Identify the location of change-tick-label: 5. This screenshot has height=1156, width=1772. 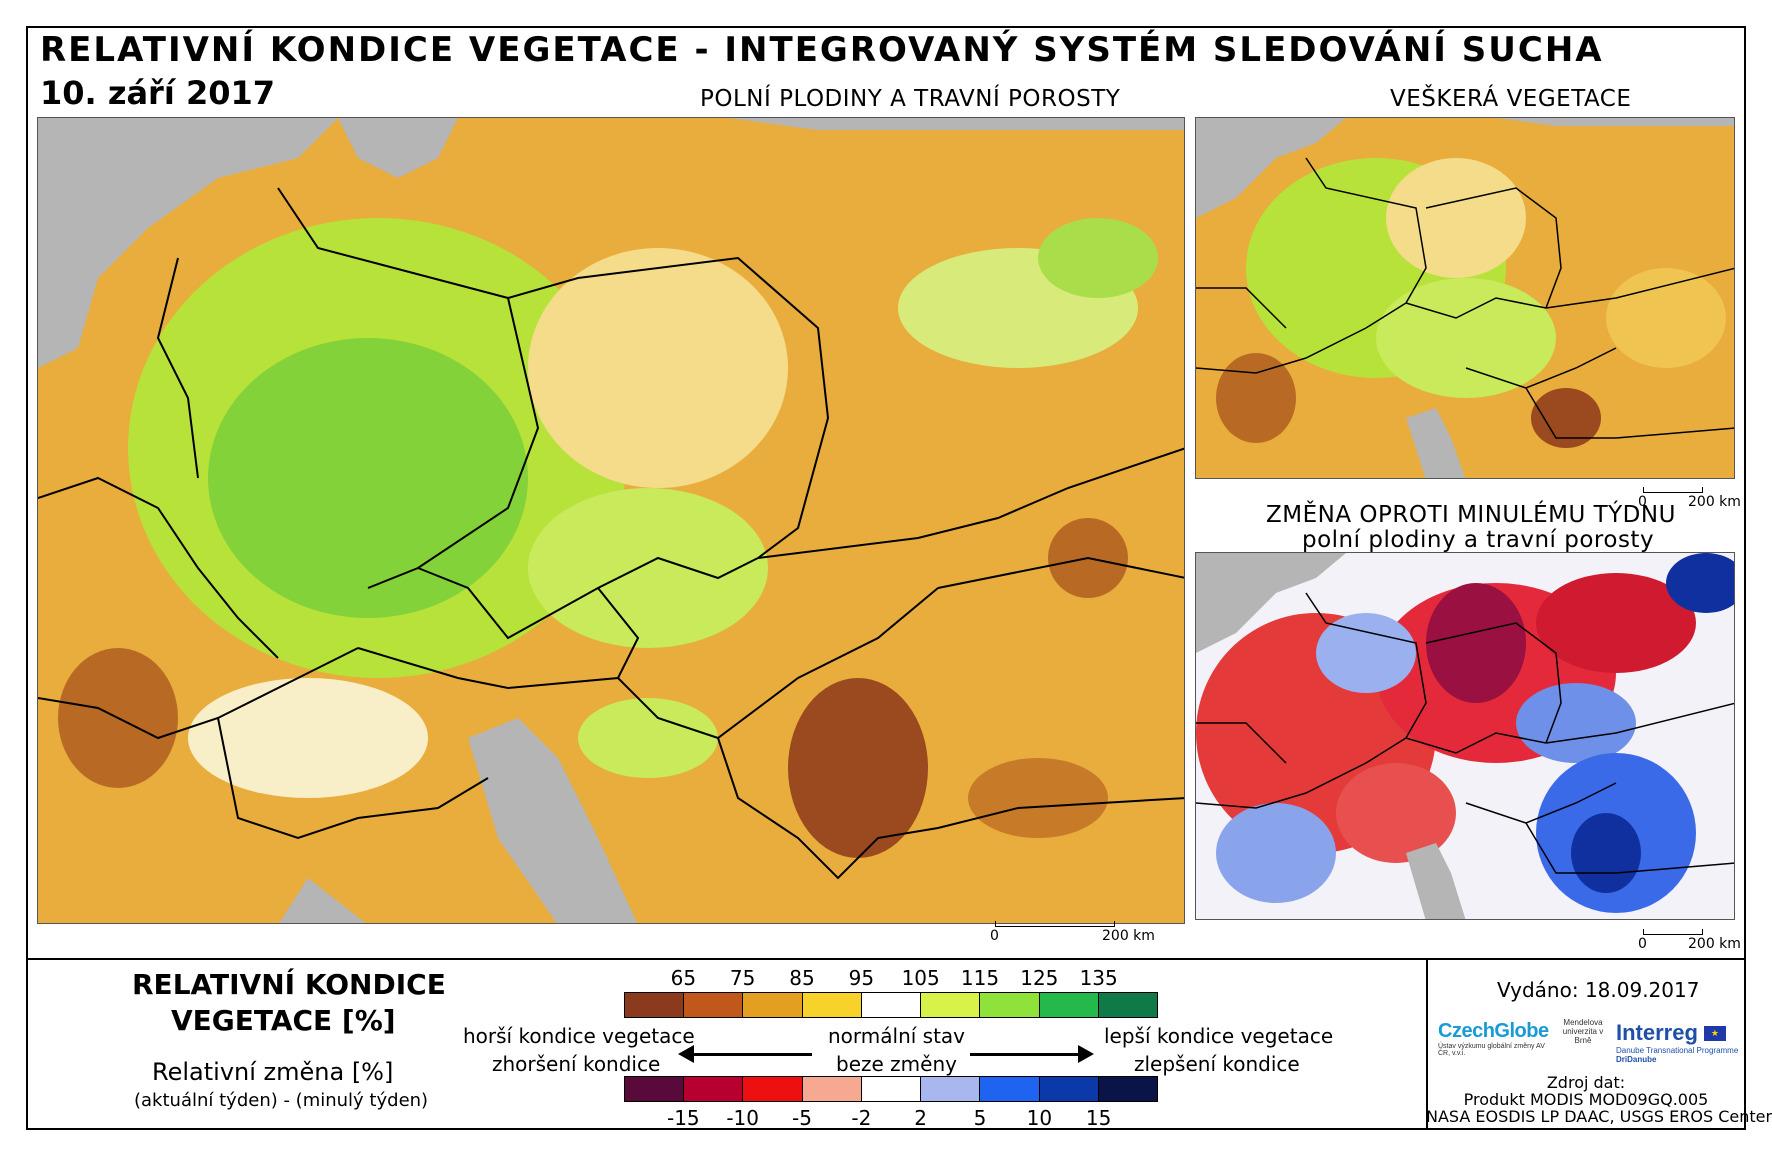
(980, 1118).